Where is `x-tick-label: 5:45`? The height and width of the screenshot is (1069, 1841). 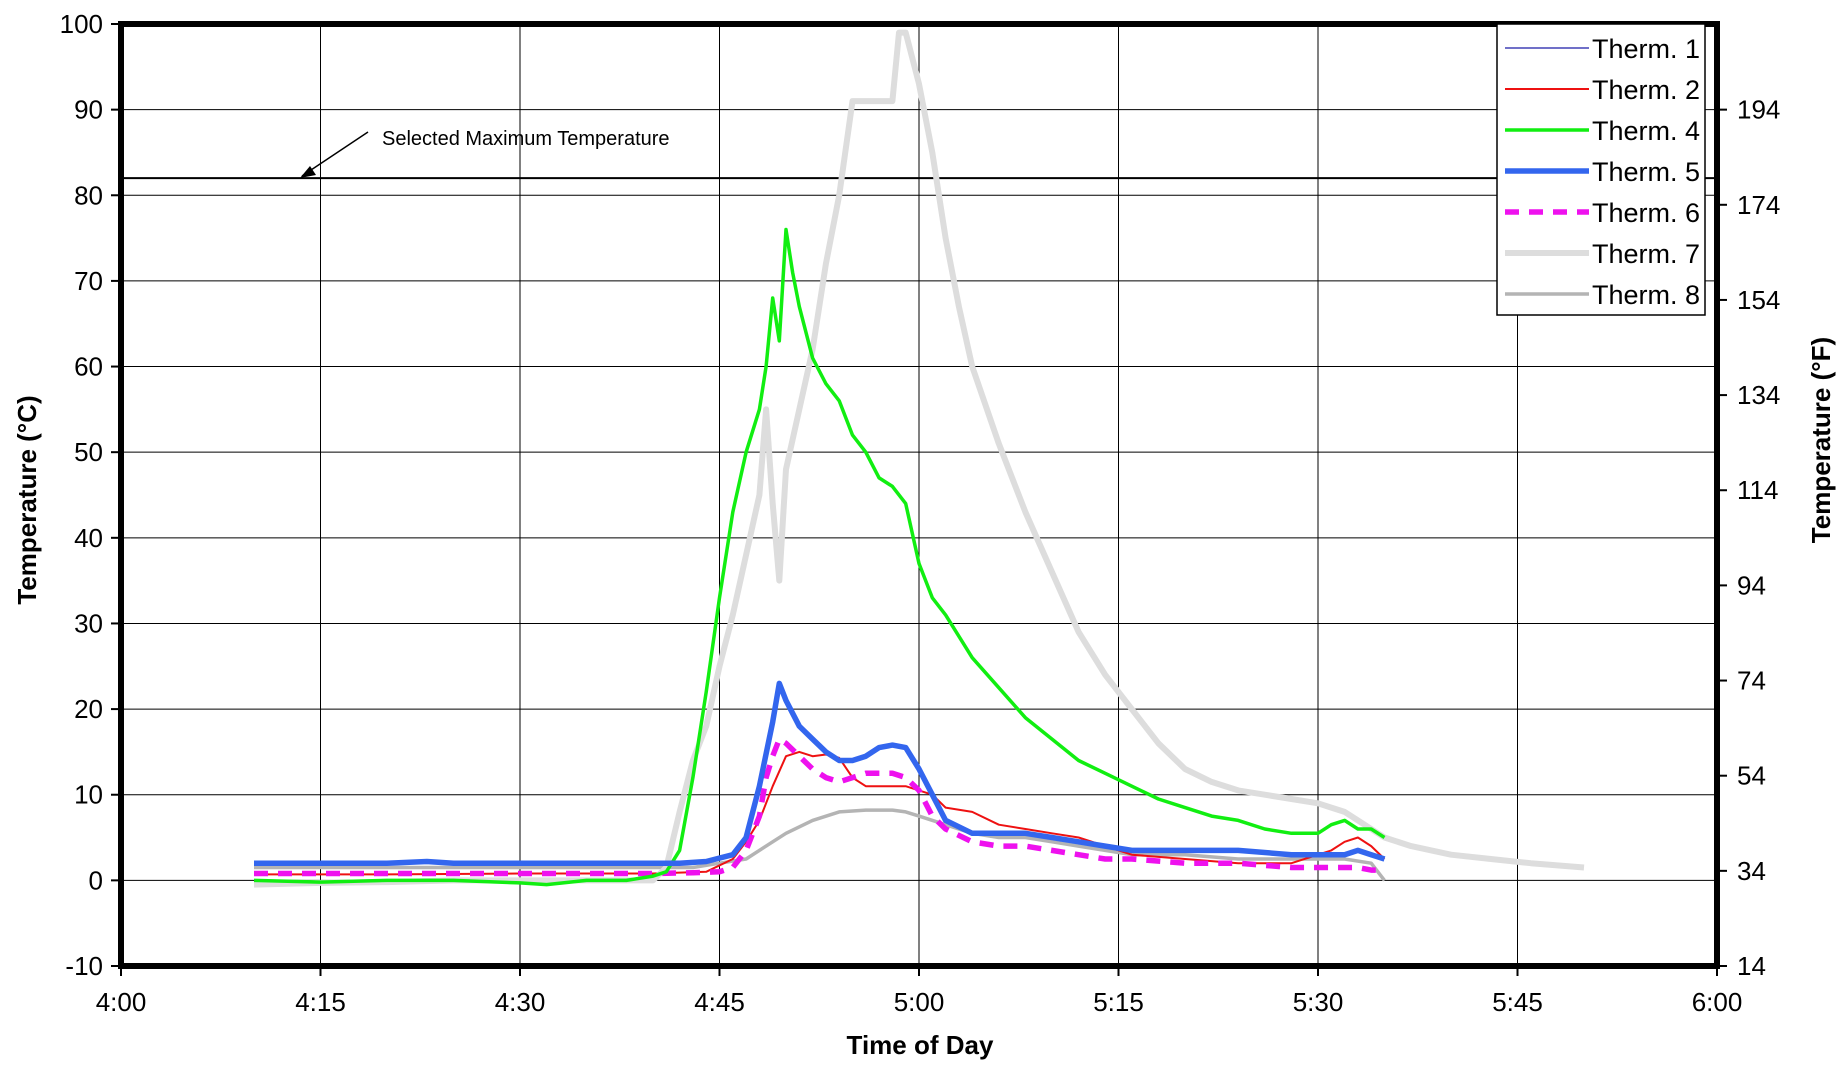 x-tick-label: 5:45 is located at coordinates (1517, 1002).